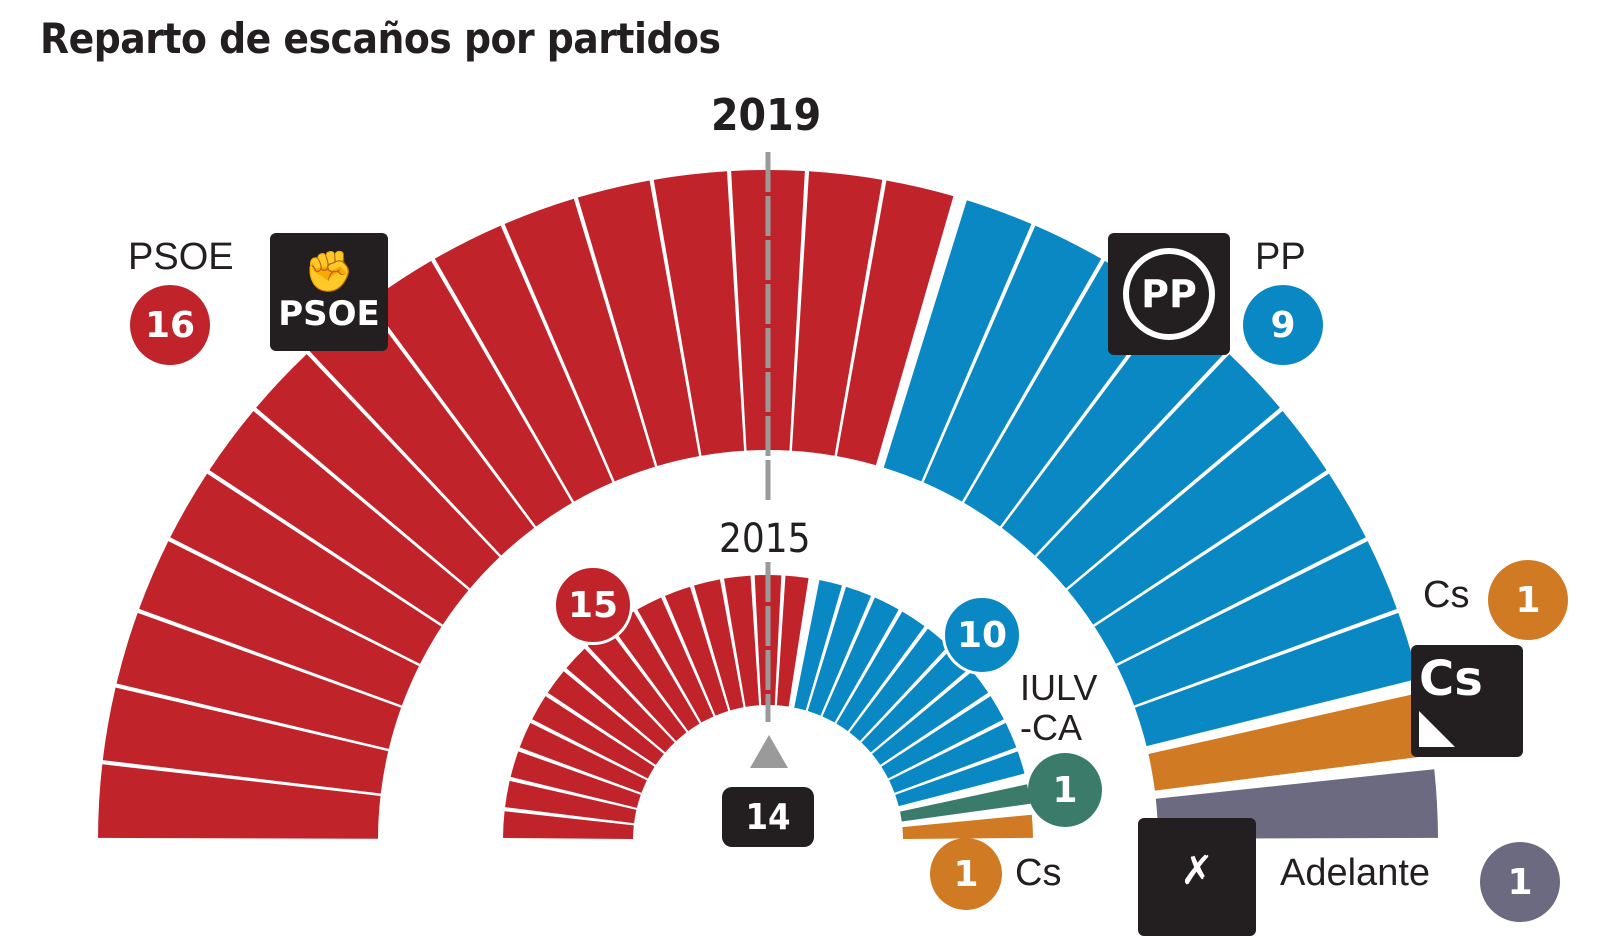 The image size is (1600, 936). I want to click on psoe-name: PSOE, so click(181, 257).